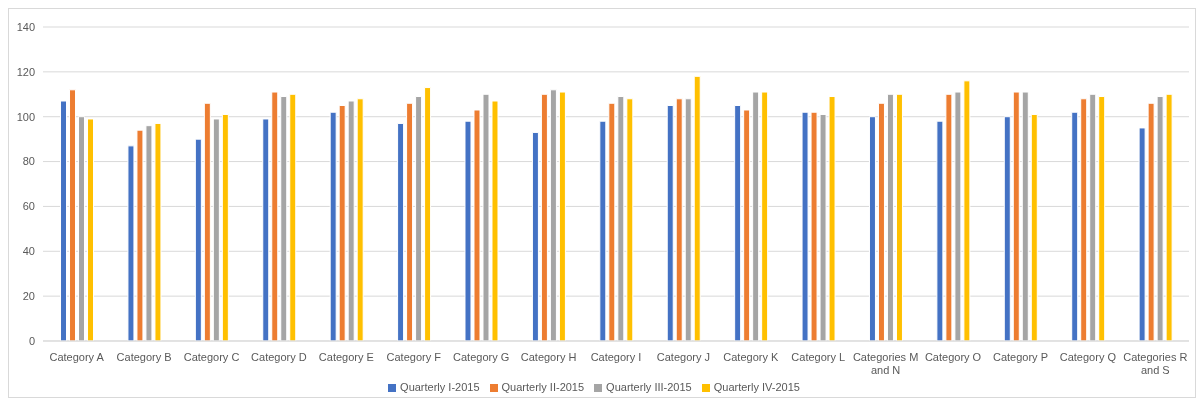 This screenshot has width=1202, height=404. Describe the element at coordinates (1020, 357) in the screenshot. I see `x-tick-label: Category P` at that location.